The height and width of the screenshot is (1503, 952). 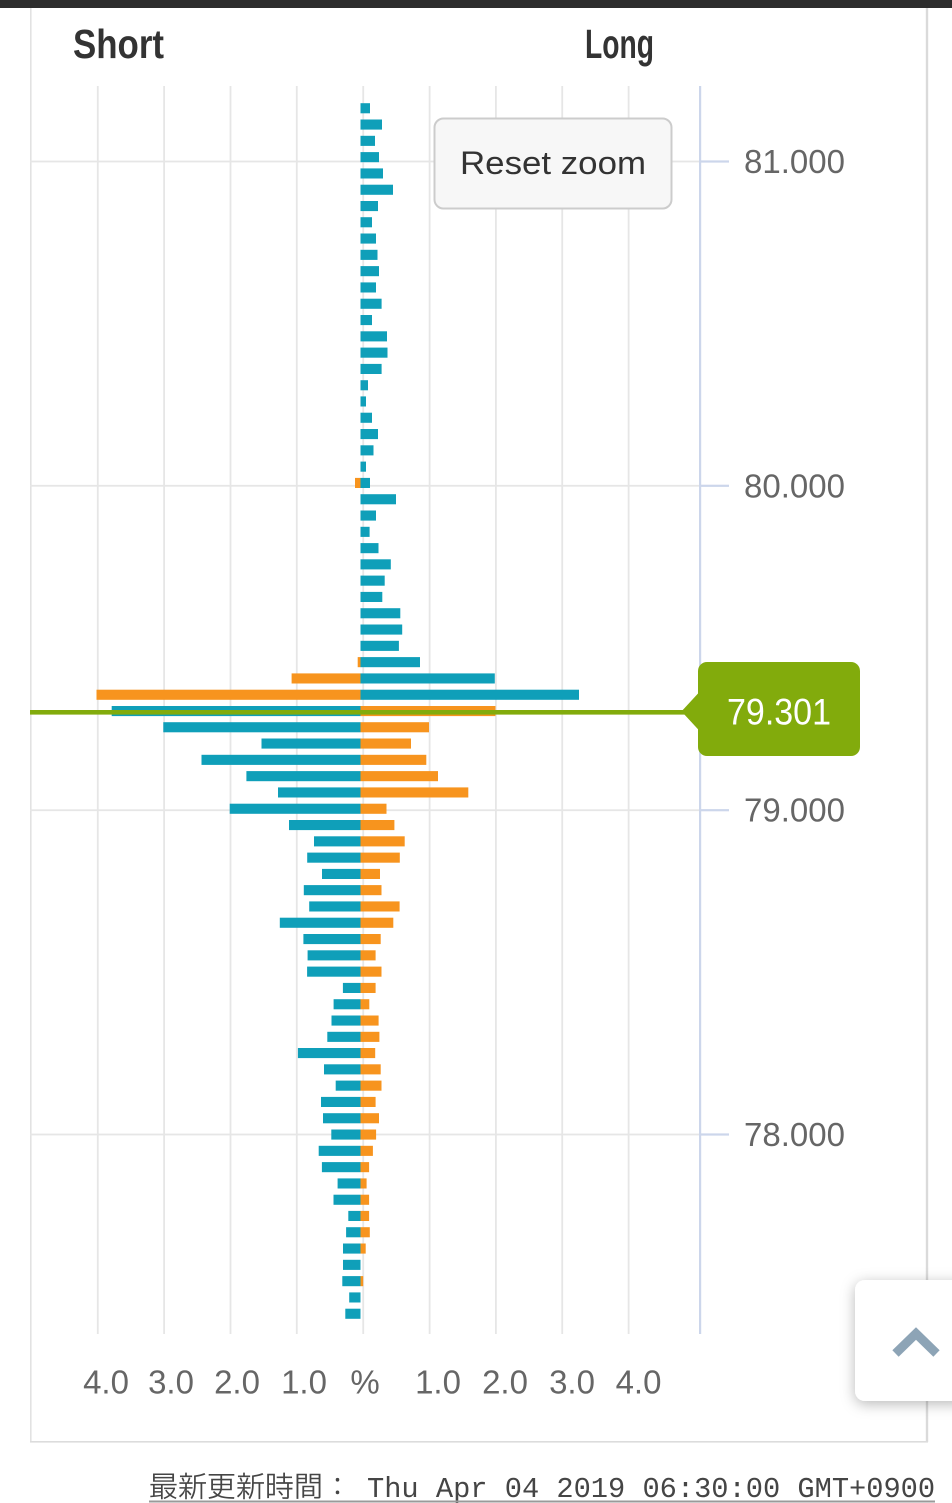 What do you see at coordinates (794, 810) in the screenshot?
I see `svg-text: 79.000` at bounding box center [794, 810].